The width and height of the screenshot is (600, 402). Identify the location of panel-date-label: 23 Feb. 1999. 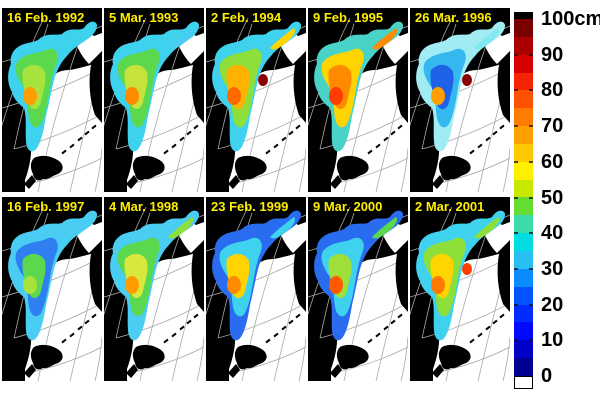
(250, 206).